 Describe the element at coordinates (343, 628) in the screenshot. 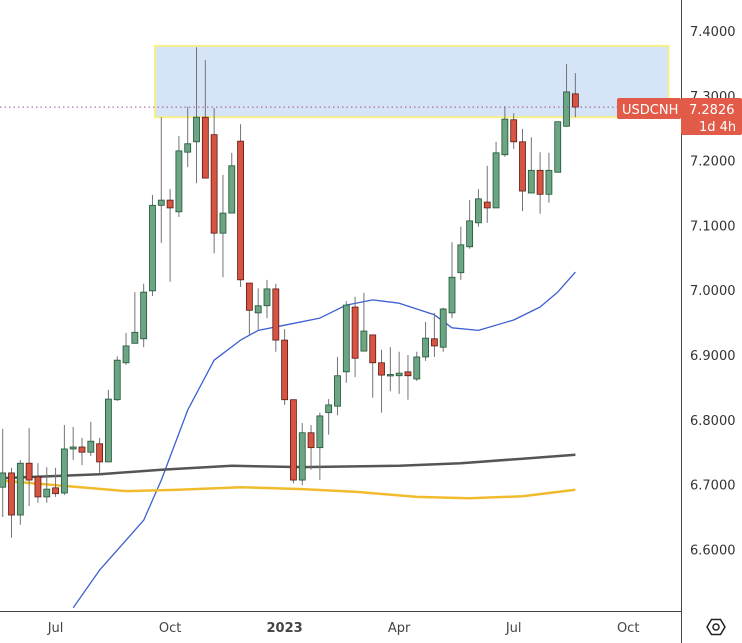

I see `time-axis: Jul Oct 2023 Apr Jul Oct` at that location.